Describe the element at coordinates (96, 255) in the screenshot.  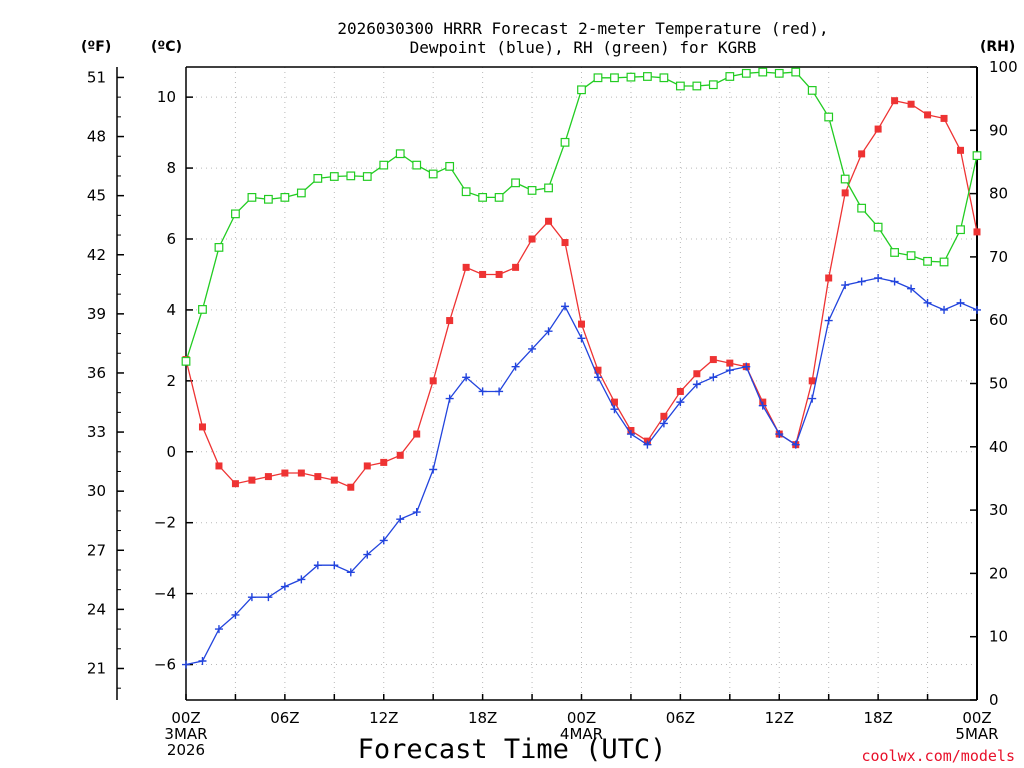
I see `fahrenheit-tick-label: 42` at that location.